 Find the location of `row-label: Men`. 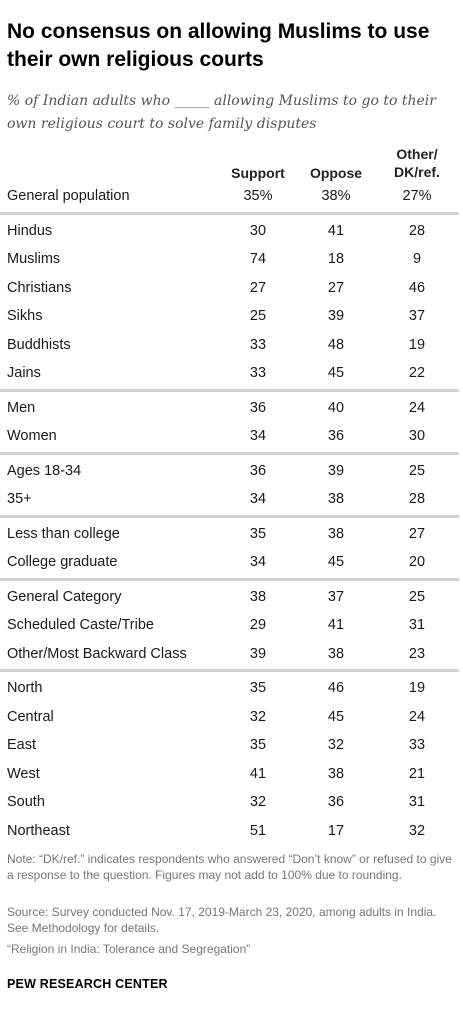

row-label: Men is located at coordinates (21, 407).